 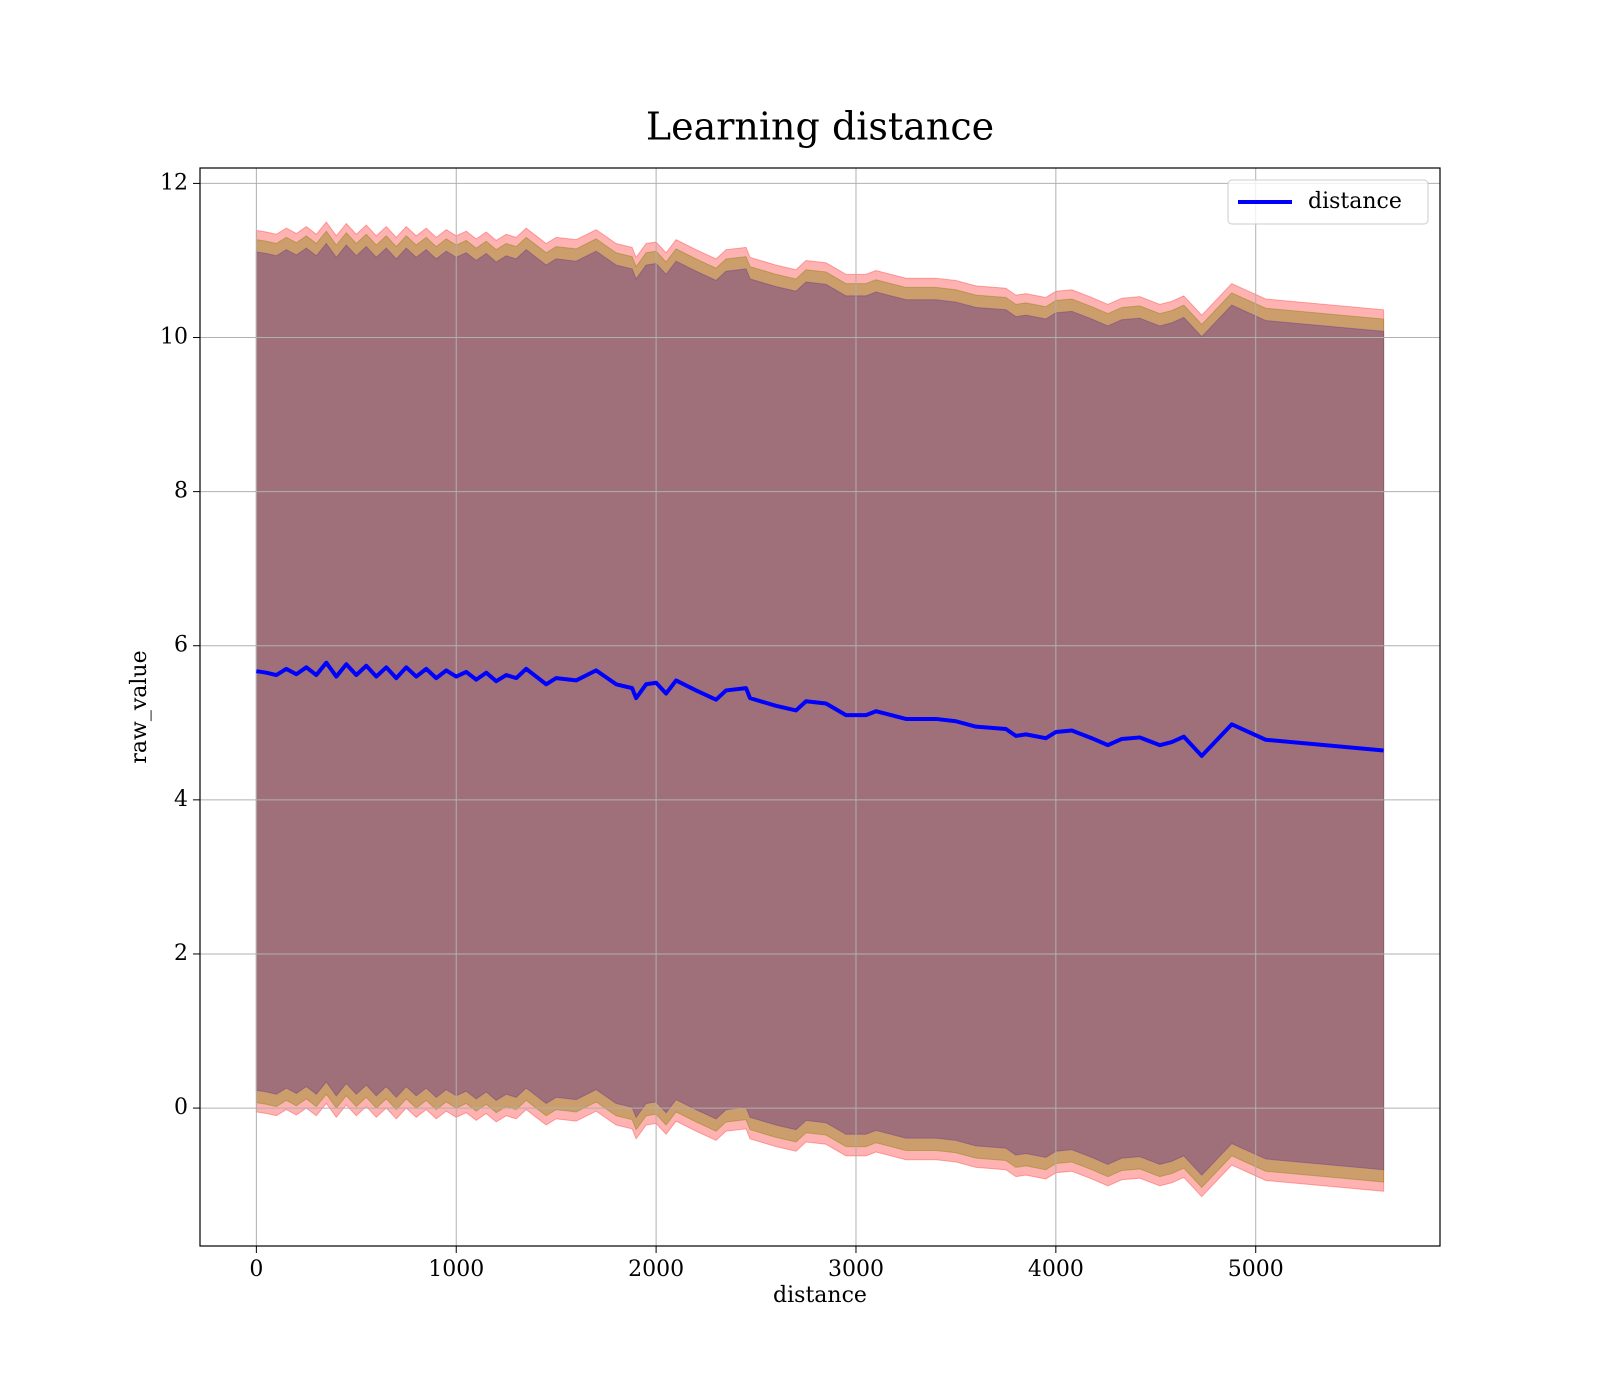 I want to click on x-tick-label: 1000, so click(x=456, y=1269).